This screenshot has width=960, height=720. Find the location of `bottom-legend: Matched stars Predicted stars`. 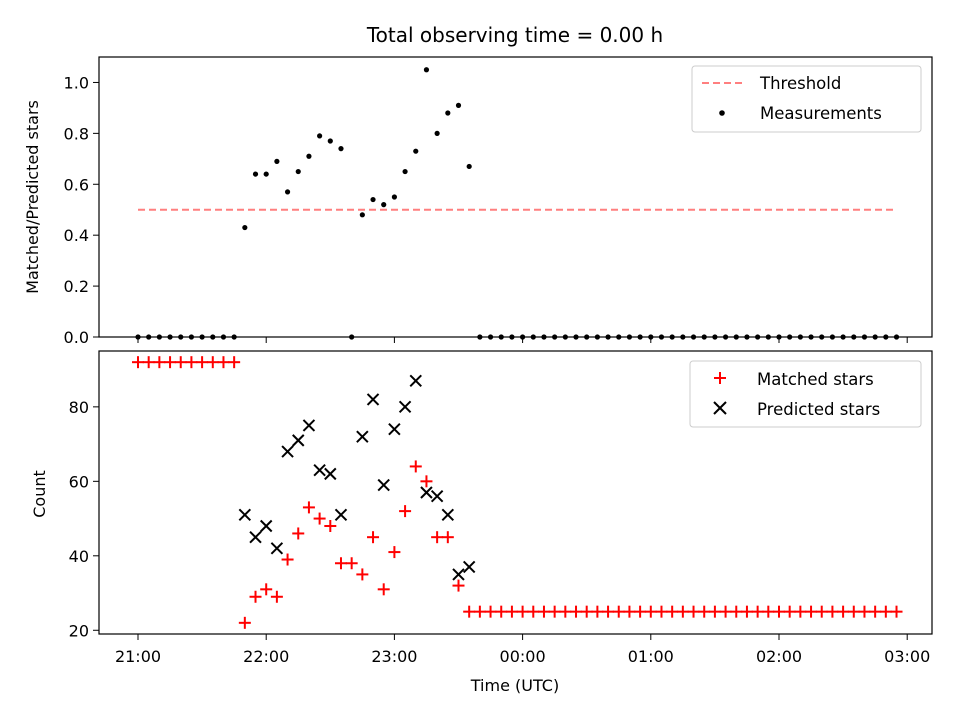

bottom-legend: Matched stars Predicted stars is located at coordinates (805, 394).